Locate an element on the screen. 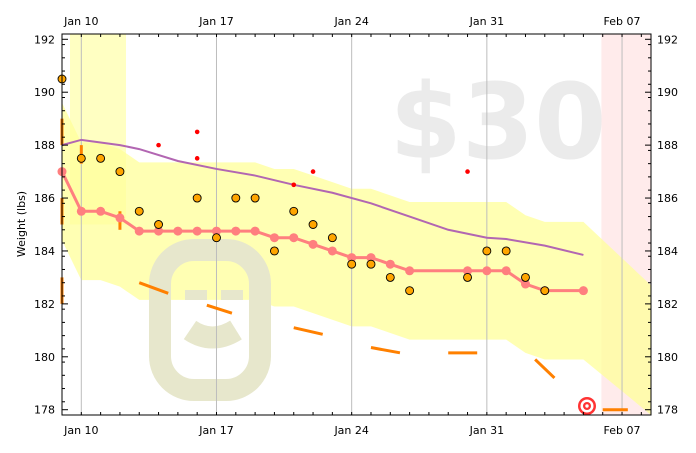  x-tick-label-top-3: Jan 31 is located at coordinates (486, 21).